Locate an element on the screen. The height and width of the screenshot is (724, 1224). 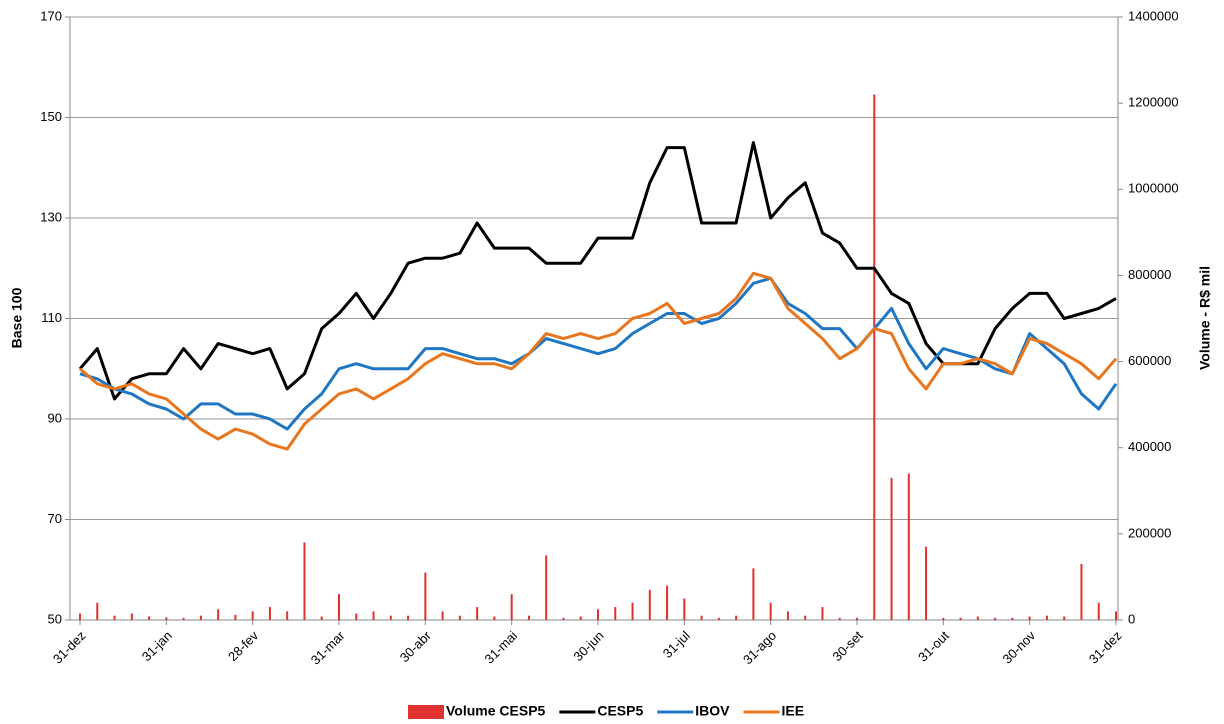
y2-tick-label: 1200000 is located at coordinates (1153, 102).